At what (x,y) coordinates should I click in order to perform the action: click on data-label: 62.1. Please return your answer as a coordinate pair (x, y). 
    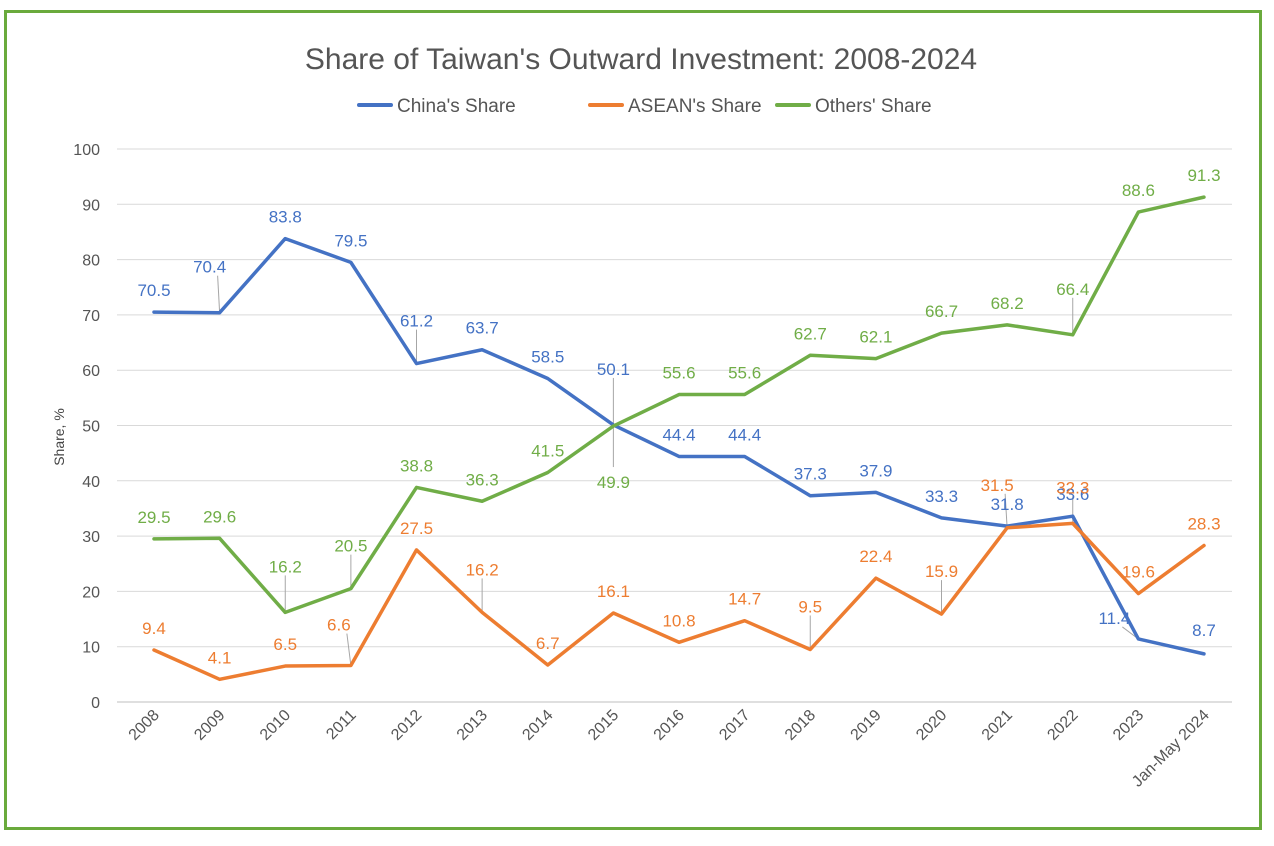
    Looking at the image, I should click on (875, 337).